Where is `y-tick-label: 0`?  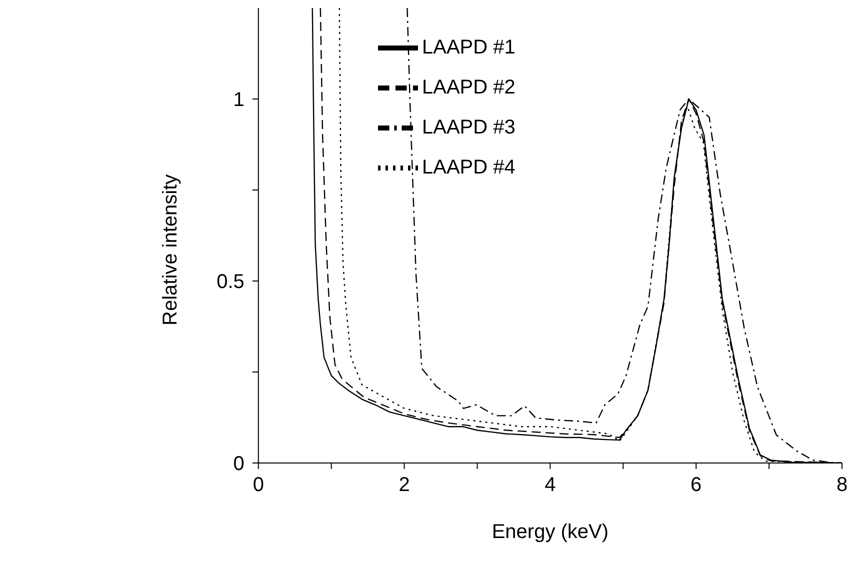
y-tick-label: 0 is located at coordinates (238, 464).